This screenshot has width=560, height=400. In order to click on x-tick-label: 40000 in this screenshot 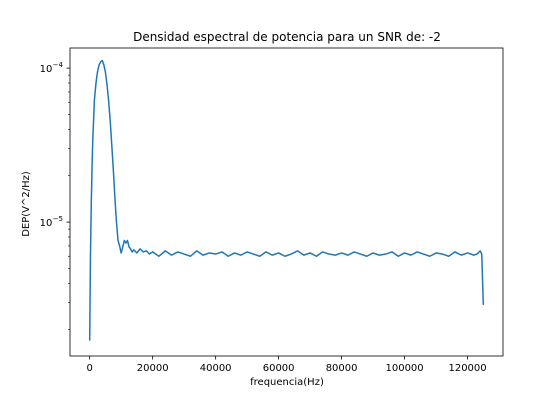, I will do `click(216, 368)`.